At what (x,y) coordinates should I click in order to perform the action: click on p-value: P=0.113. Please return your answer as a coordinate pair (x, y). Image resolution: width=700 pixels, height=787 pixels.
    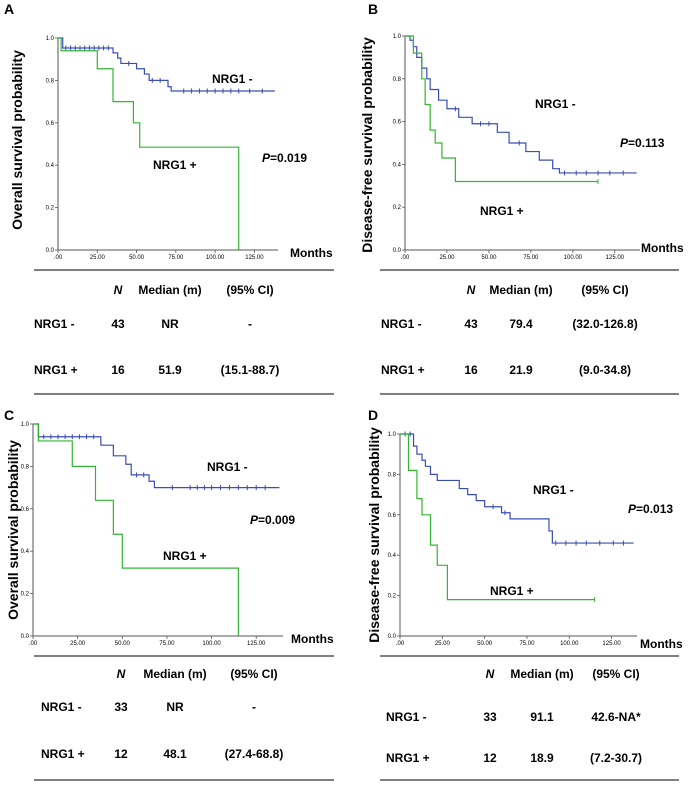
    Looking at the image, I should click on (642, 143).